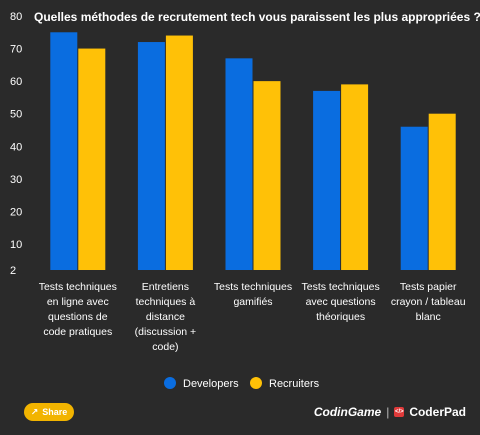  I want to click on coderpad-icon: </>, so click(399, 412).